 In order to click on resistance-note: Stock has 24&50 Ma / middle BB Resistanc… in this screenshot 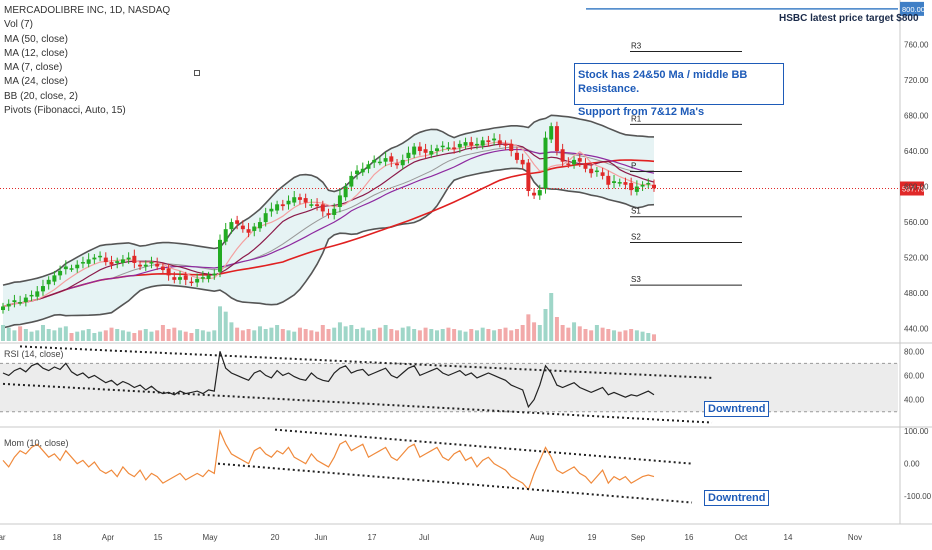, I will do `click(679, 90)`.